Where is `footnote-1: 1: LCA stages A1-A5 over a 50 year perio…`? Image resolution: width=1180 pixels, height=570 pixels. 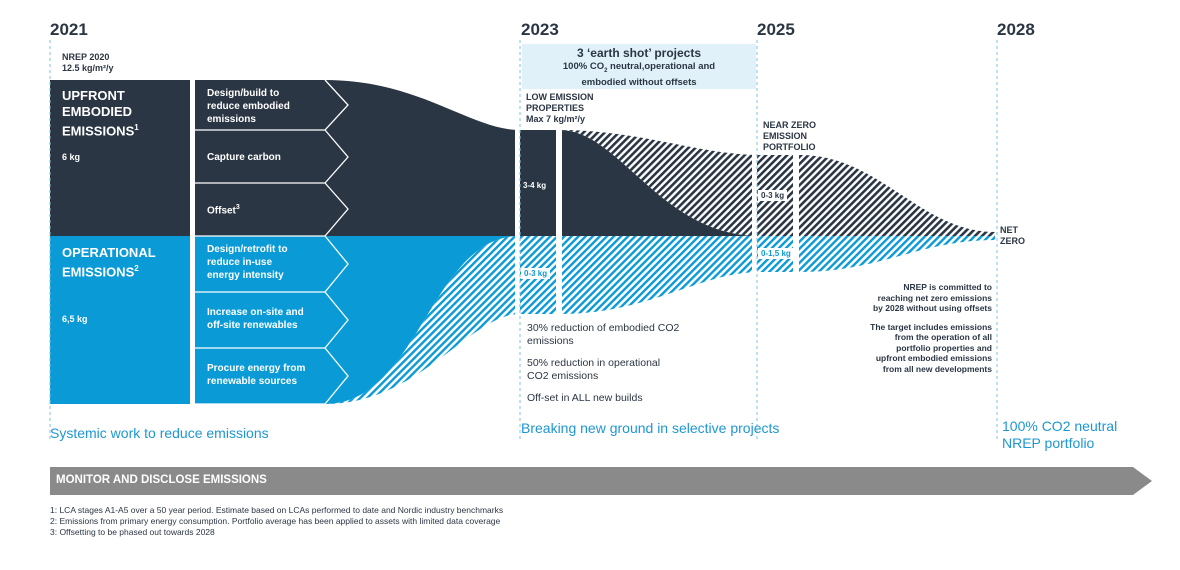 footnote-1: 1: LCA stages A1-A5 over a 50 year perio… is located at coordinates (277, 510).